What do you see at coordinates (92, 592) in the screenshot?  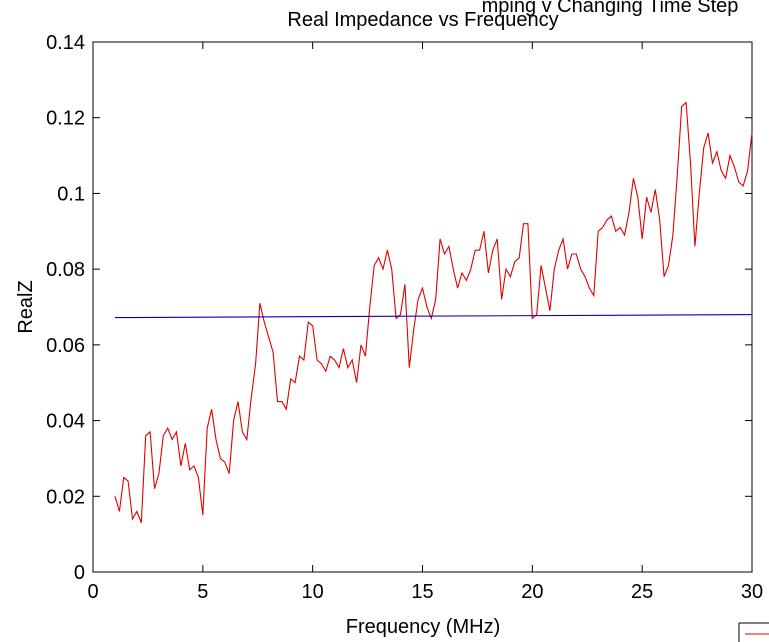 I see `x-tick-label: 0` at bounding box center [92, 592].